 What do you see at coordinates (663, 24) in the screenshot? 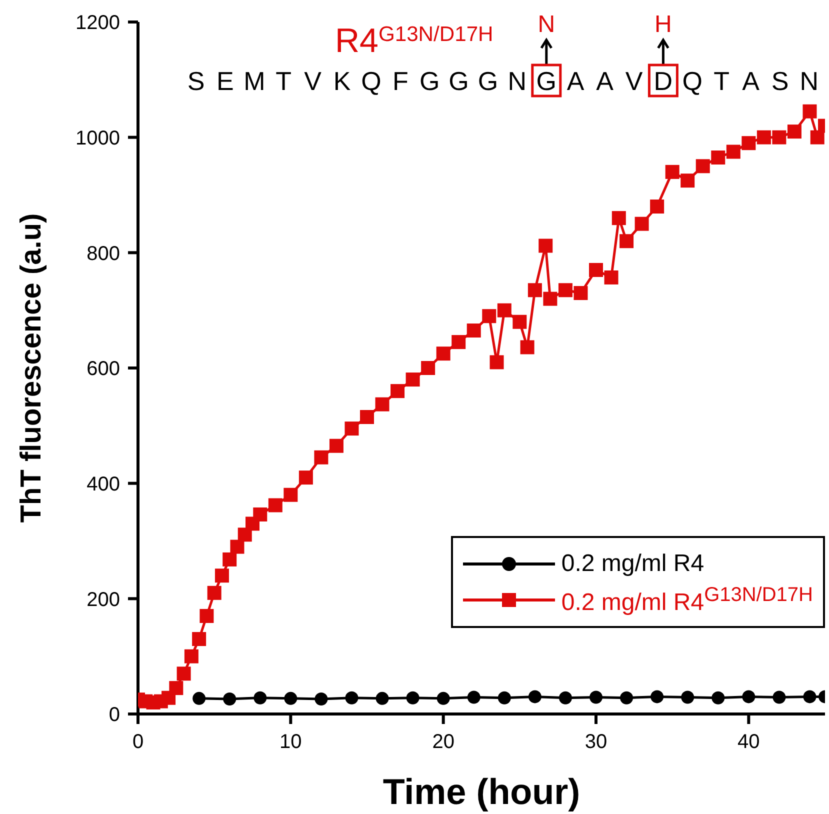
I see `annotation: H` at bounding box center [663, 24].